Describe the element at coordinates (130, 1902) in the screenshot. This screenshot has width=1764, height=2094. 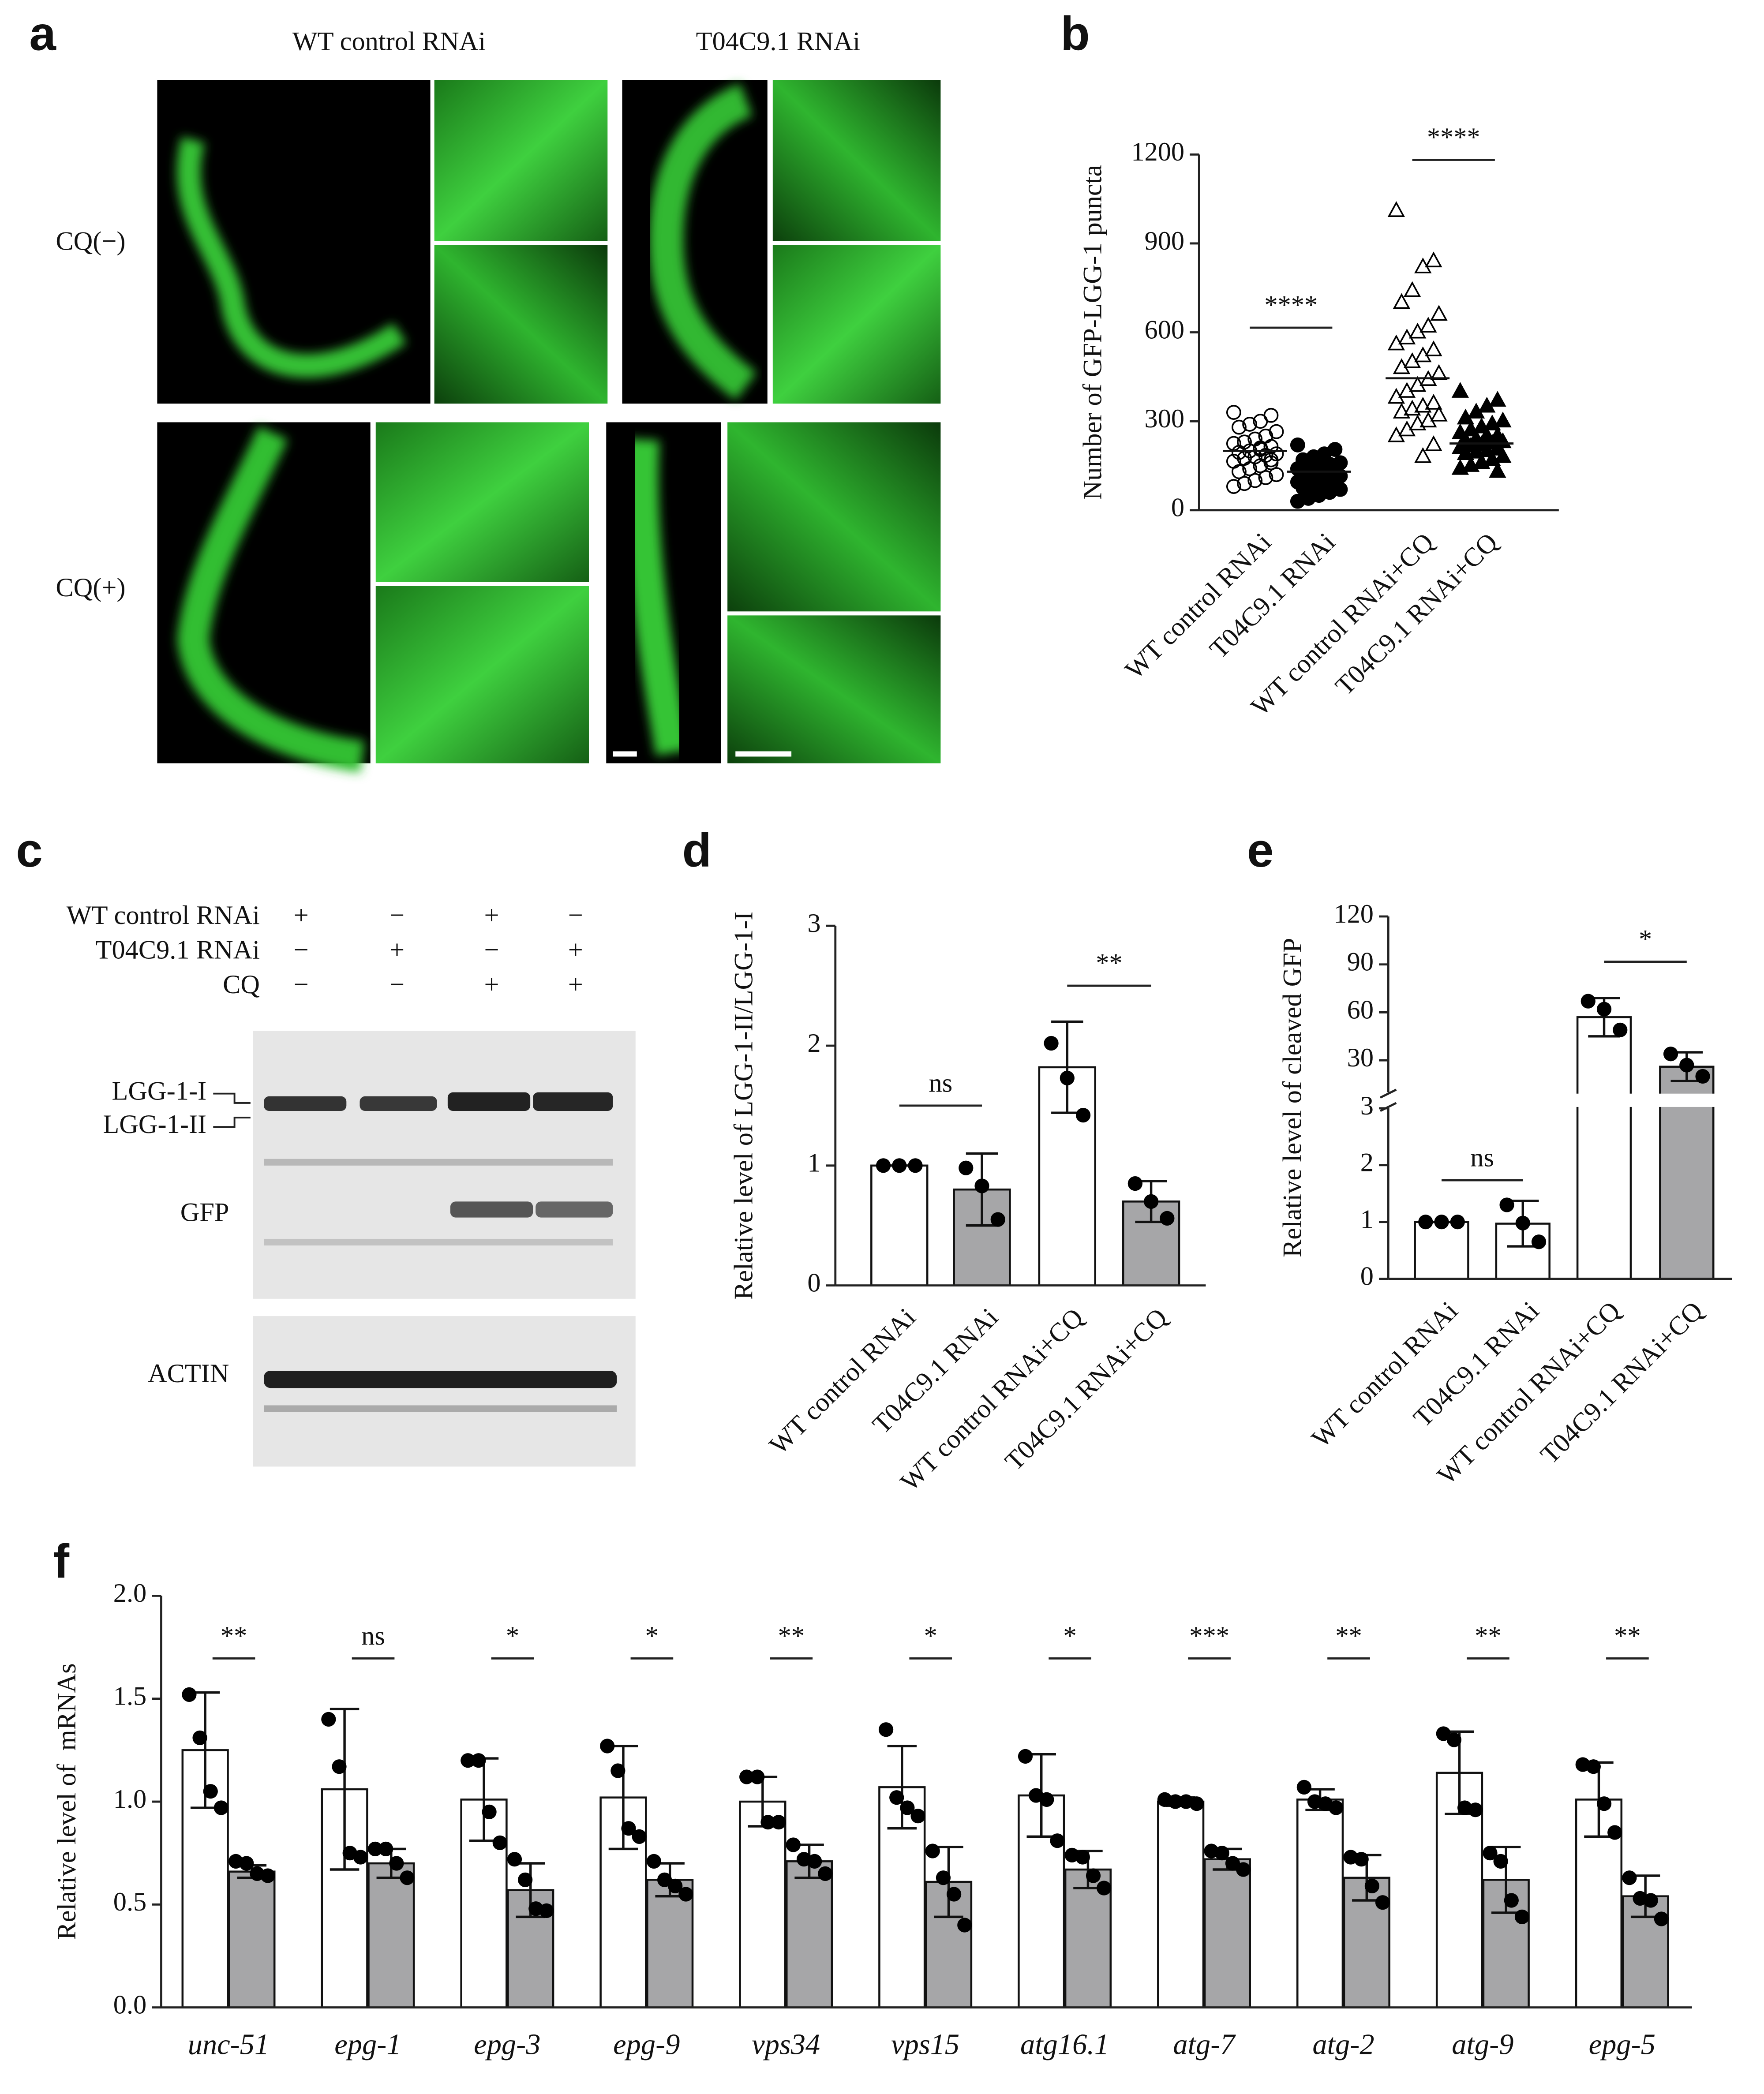
I see `y-tick-label: 0.5` at that location.